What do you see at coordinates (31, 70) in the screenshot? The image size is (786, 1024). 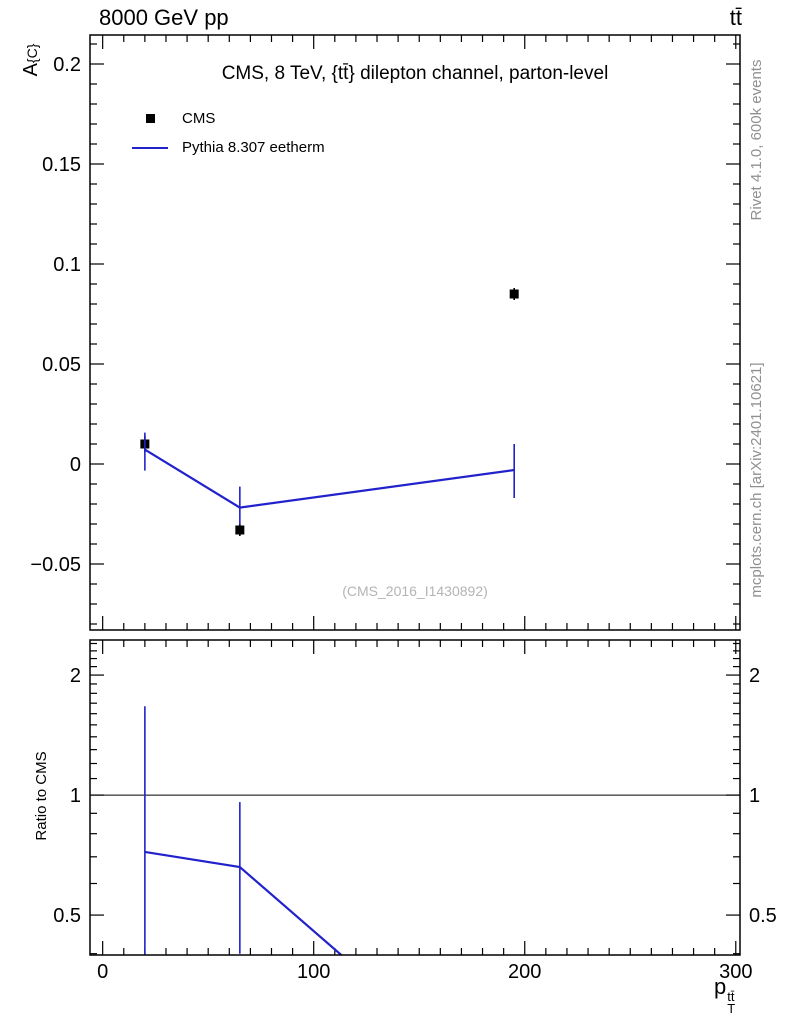 I see `y-axis-label-base: A` at bounding box center [31, 70].